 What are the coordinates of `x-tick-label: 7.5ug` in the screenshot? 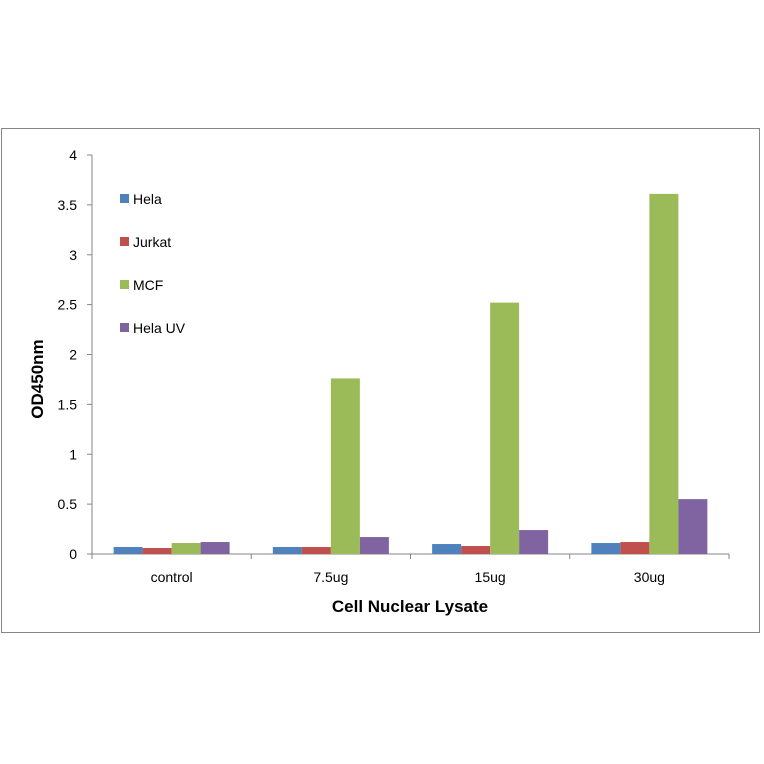 It's located at (330, 577).